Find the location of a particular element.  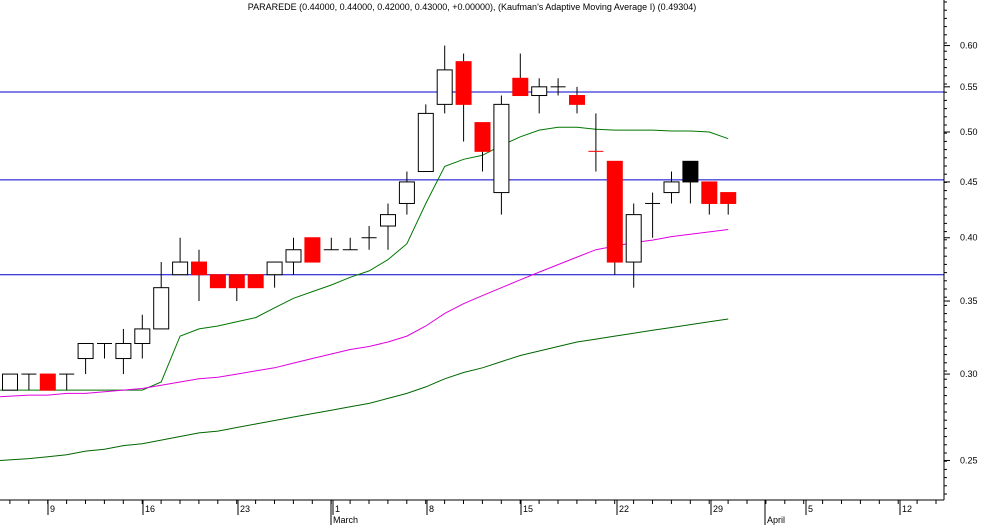

y-tick-label: 0.25 is located at coordinates (969, 460).